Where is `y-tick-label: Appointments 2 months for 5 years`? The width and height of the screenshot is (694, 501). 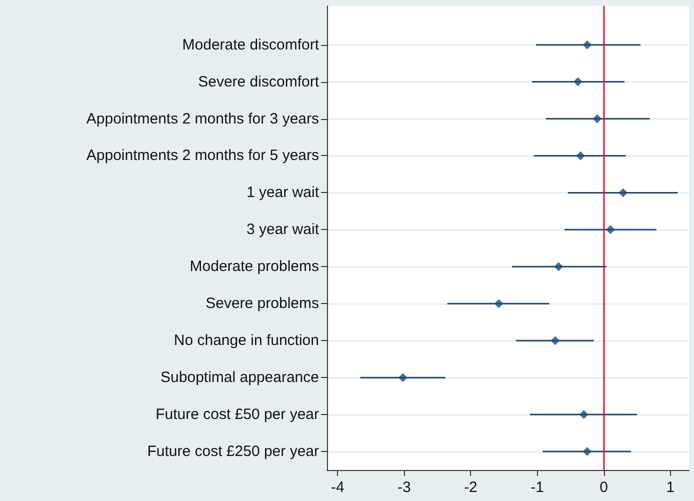 y-tick-label: Appointments 2 months for 5 years is located at coordinates (202, 155).